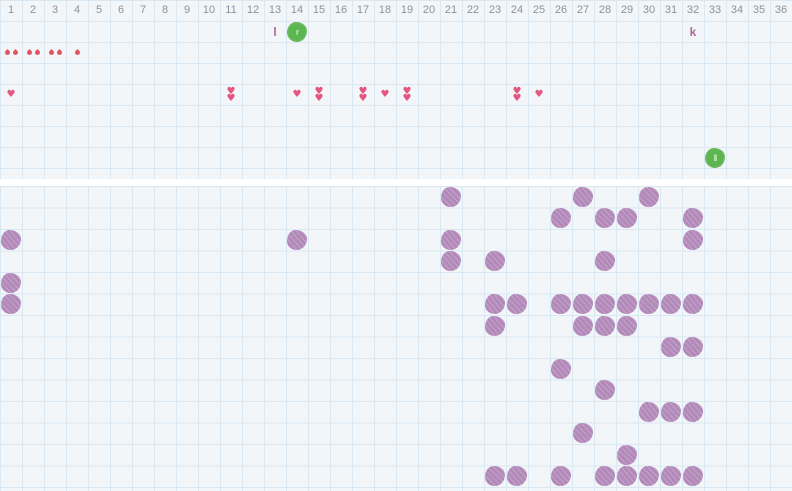 The image size is (792, 491). I want to click on grid-cell: r, so click(297, 31).